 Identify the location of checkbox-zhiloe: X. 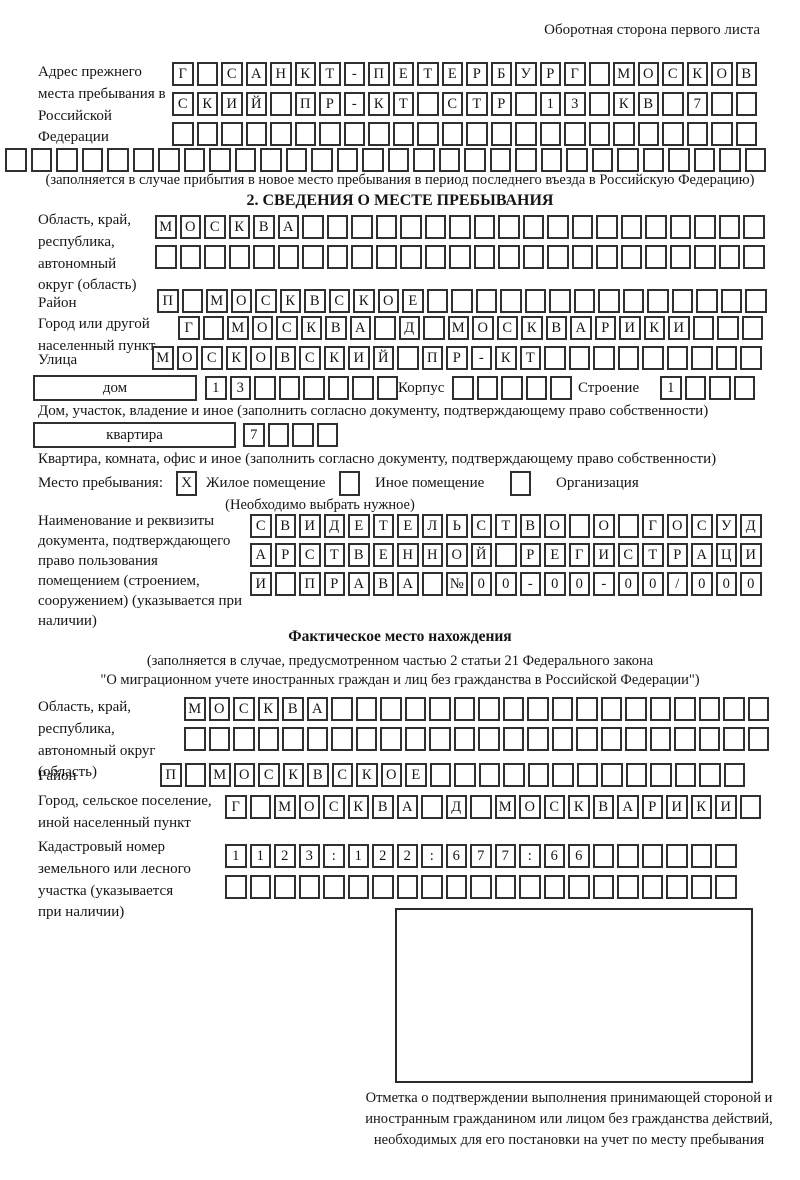
(186, 483).